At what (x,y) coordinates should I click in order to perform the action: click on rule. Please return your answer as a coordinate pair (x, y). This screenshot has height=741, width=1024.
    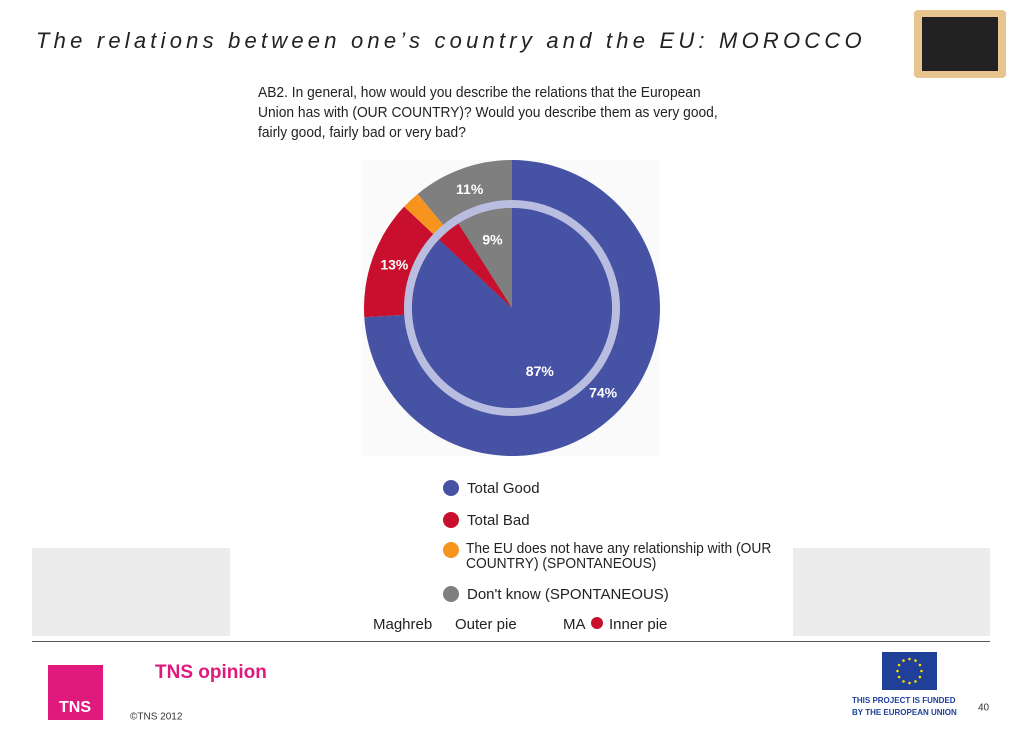
    Looking at the image, I should click on (511, 641).